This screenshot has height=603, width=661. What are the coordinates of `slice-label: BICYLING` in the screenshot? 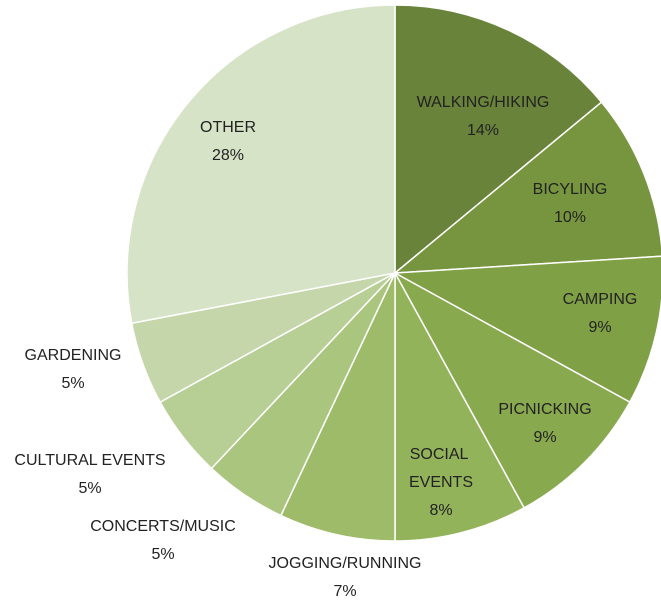 It's located at (570, 189).